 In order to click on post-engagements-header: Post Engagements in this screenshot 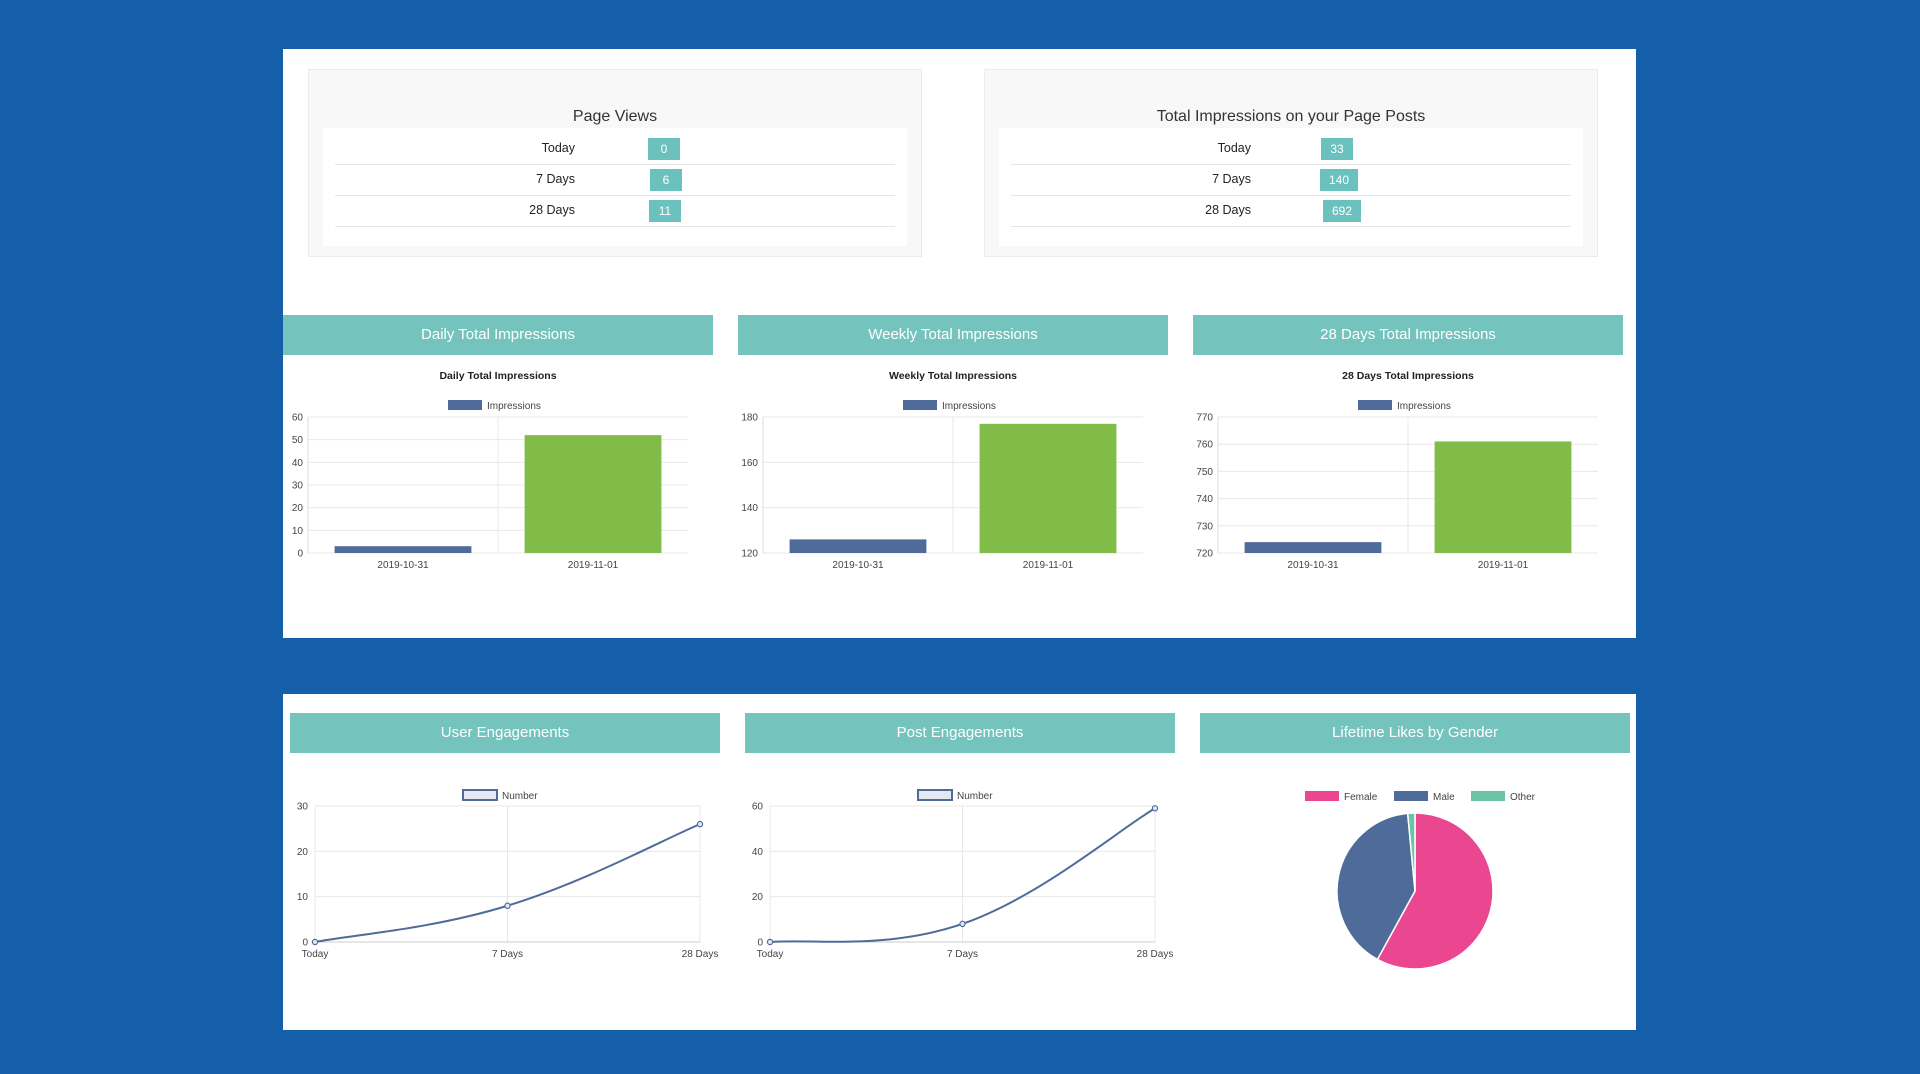, I will do `click(960, 733)`.